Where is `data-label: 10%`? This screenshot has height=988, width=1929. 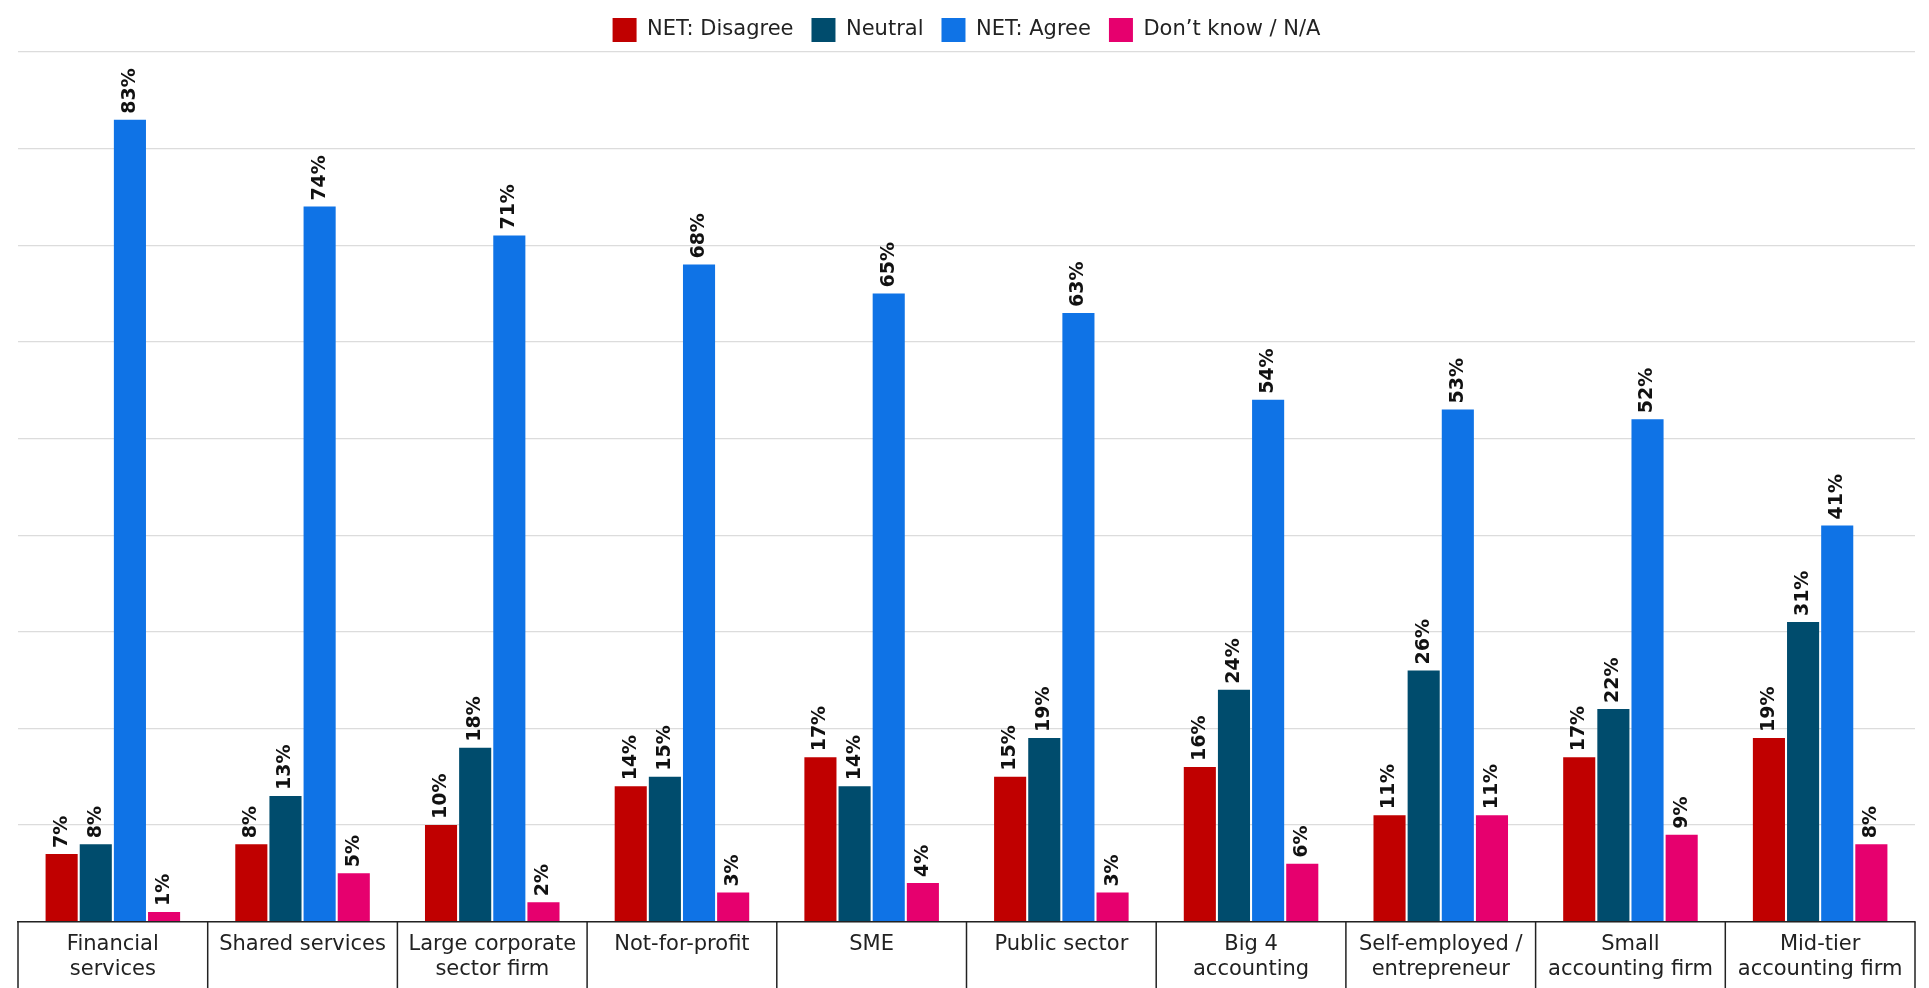
data-label: 10% is located at coordinates (438, 796).